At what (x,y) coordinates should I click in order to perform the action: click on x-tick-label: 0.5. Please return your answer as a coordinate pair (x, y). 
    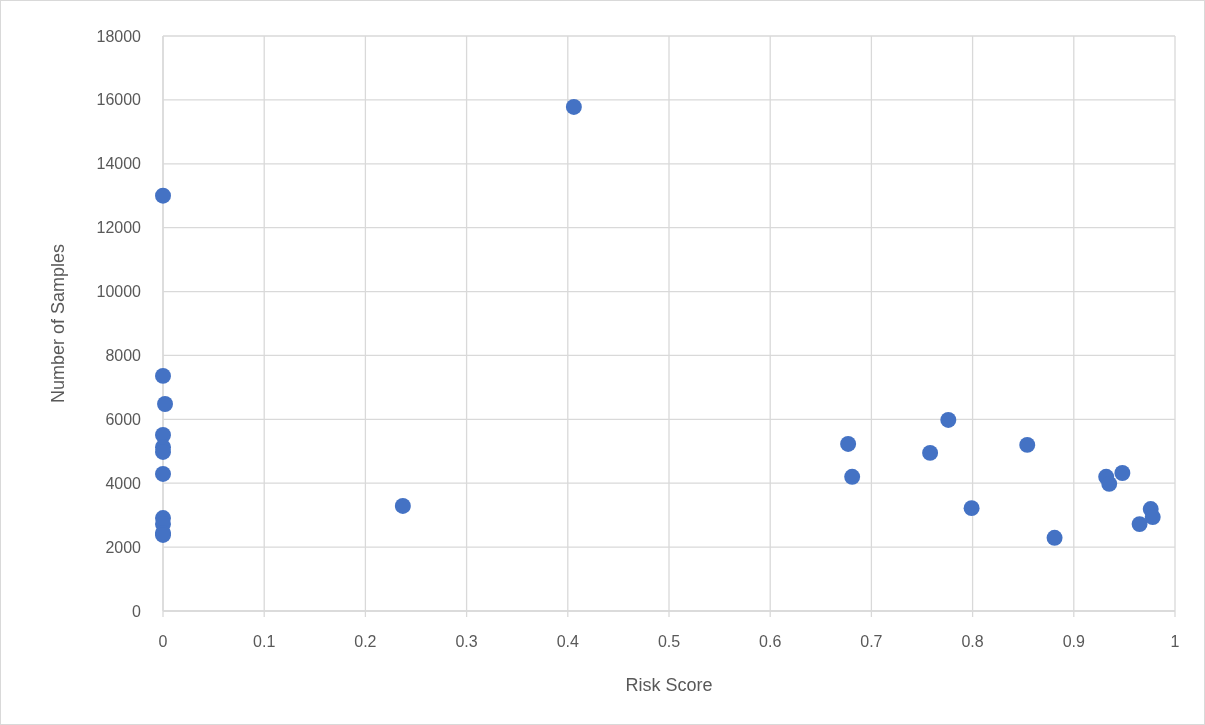
    Looking at the image, I should click on (669, 641).